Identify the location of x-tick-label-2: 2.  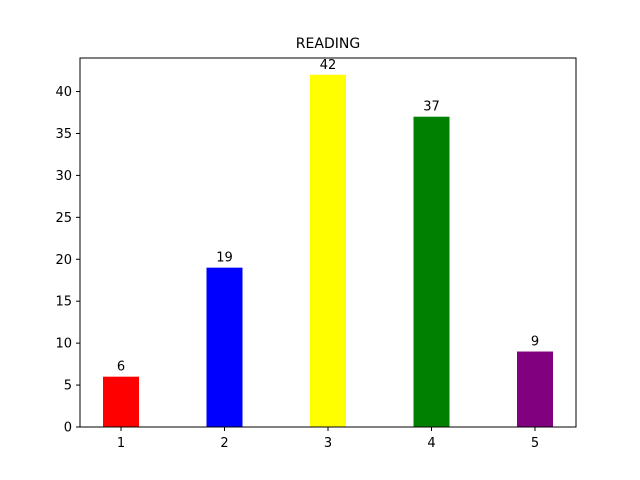
(224, 443).